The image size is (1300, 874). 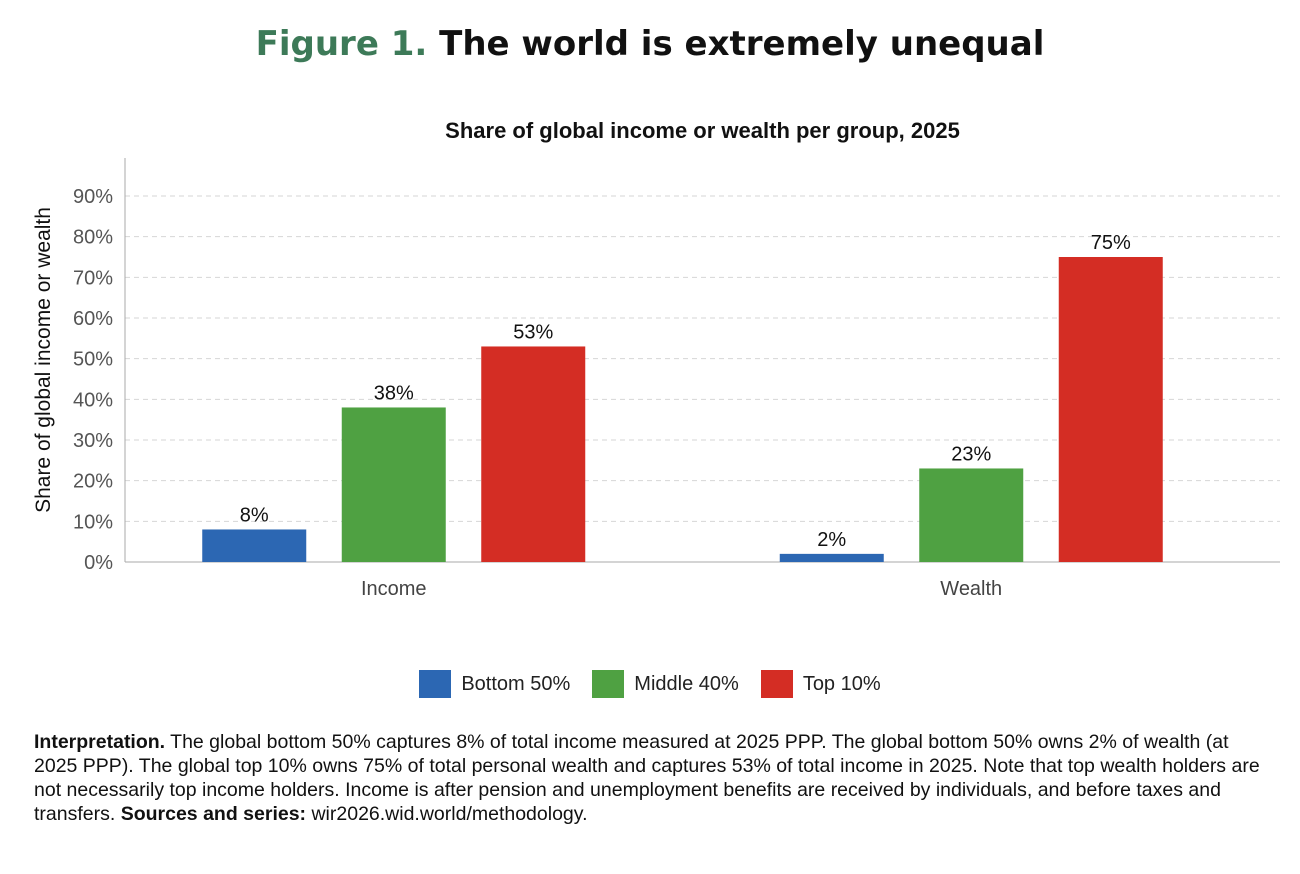 What do you see at coordinates (93, 400) in the screenshot?
I see `y-tick-label: 40%` at bounding box center [93, 400].